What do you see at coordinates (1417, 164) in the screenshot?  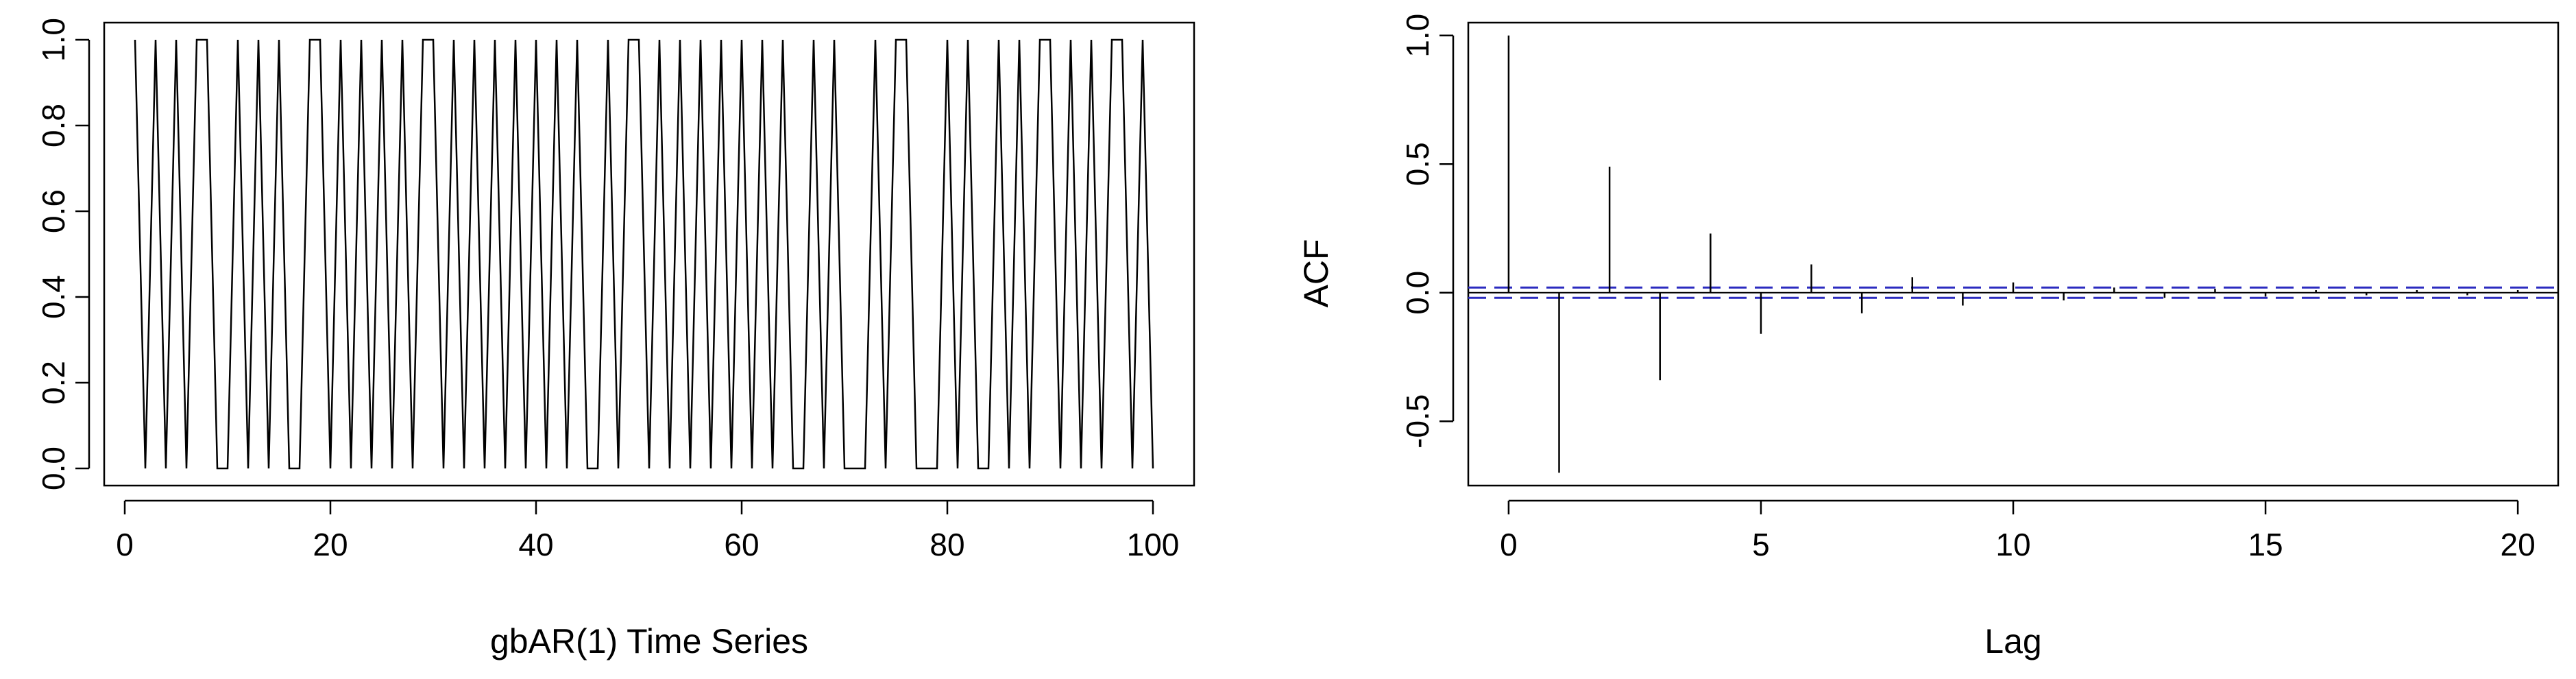 I see `y-tick-label: 0.5` at bounding box center [1417, 164].